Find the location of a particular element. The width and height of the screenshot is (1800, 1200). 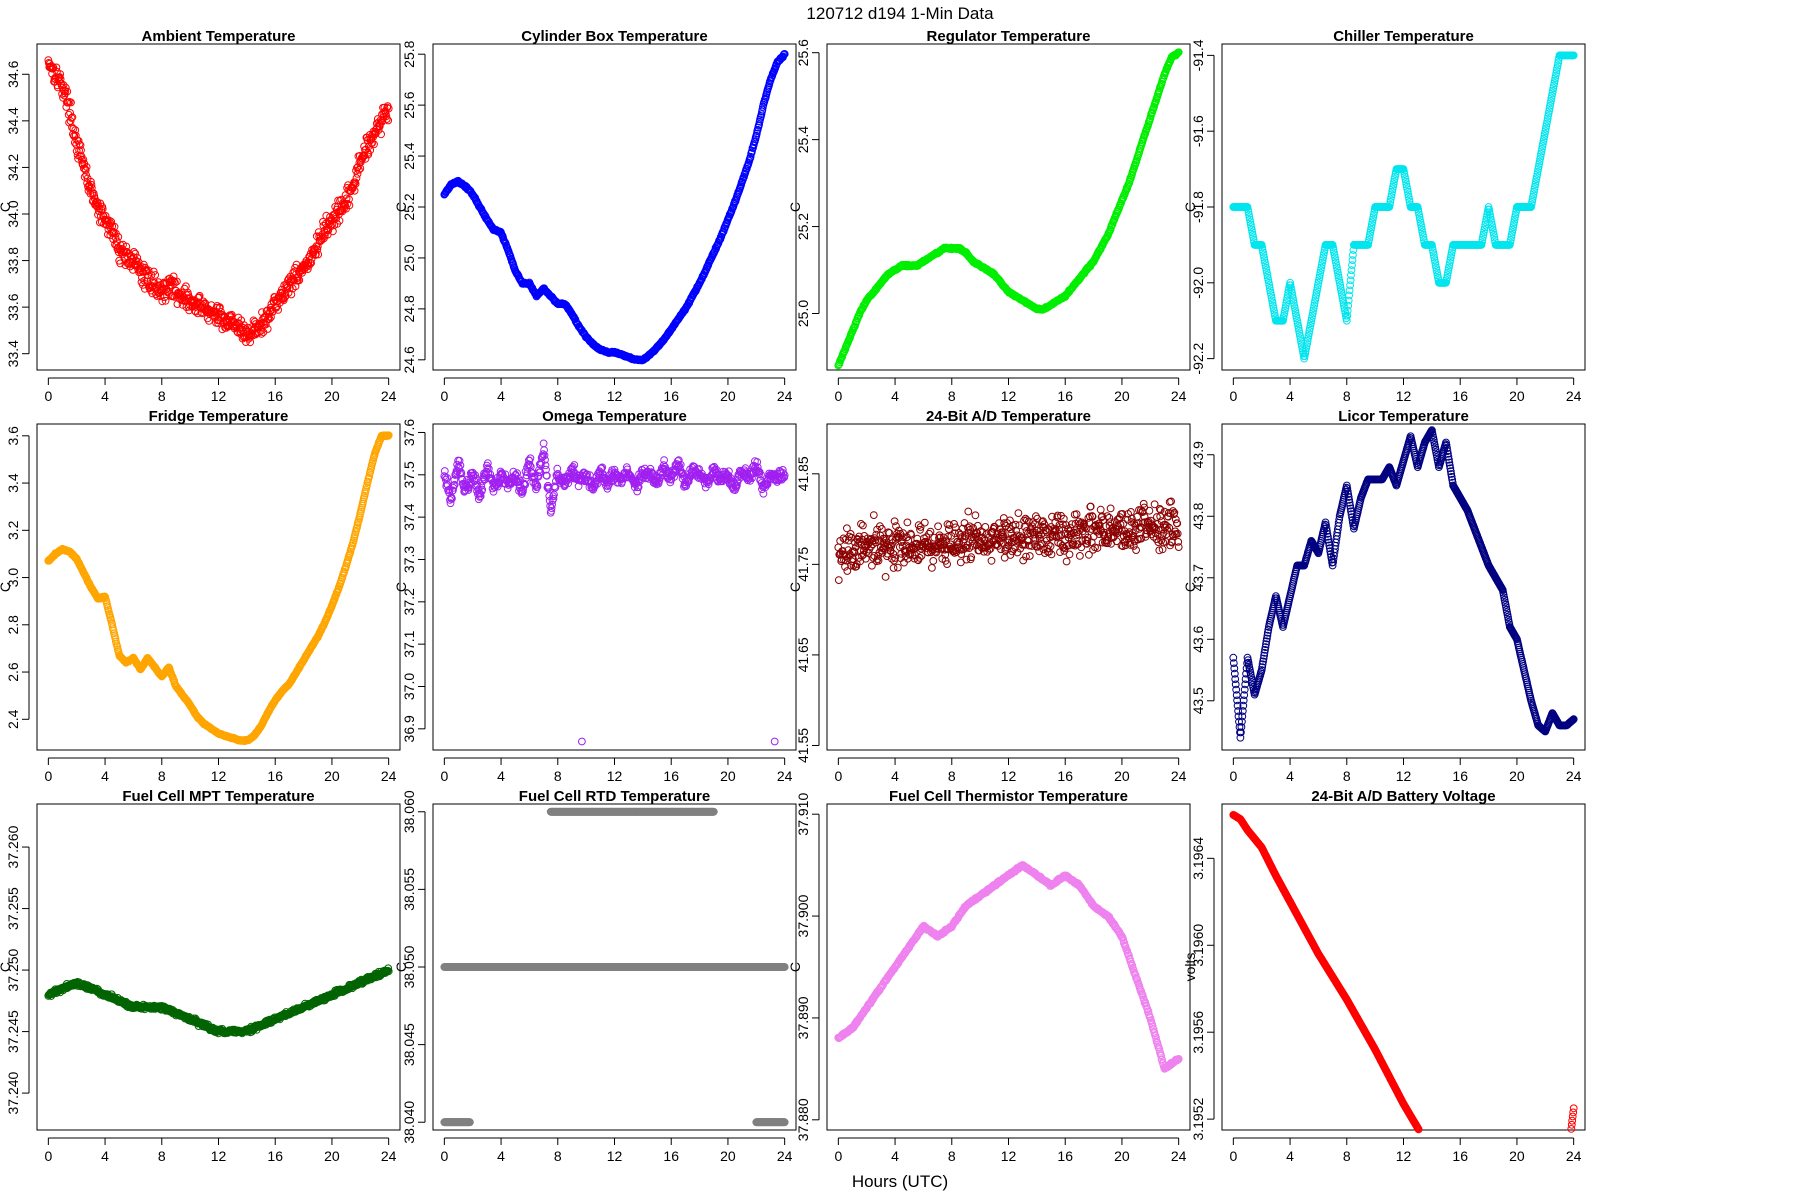

y-axis: 33.433.633.834.034.234.434.6 is located at coordinates (17, 213).